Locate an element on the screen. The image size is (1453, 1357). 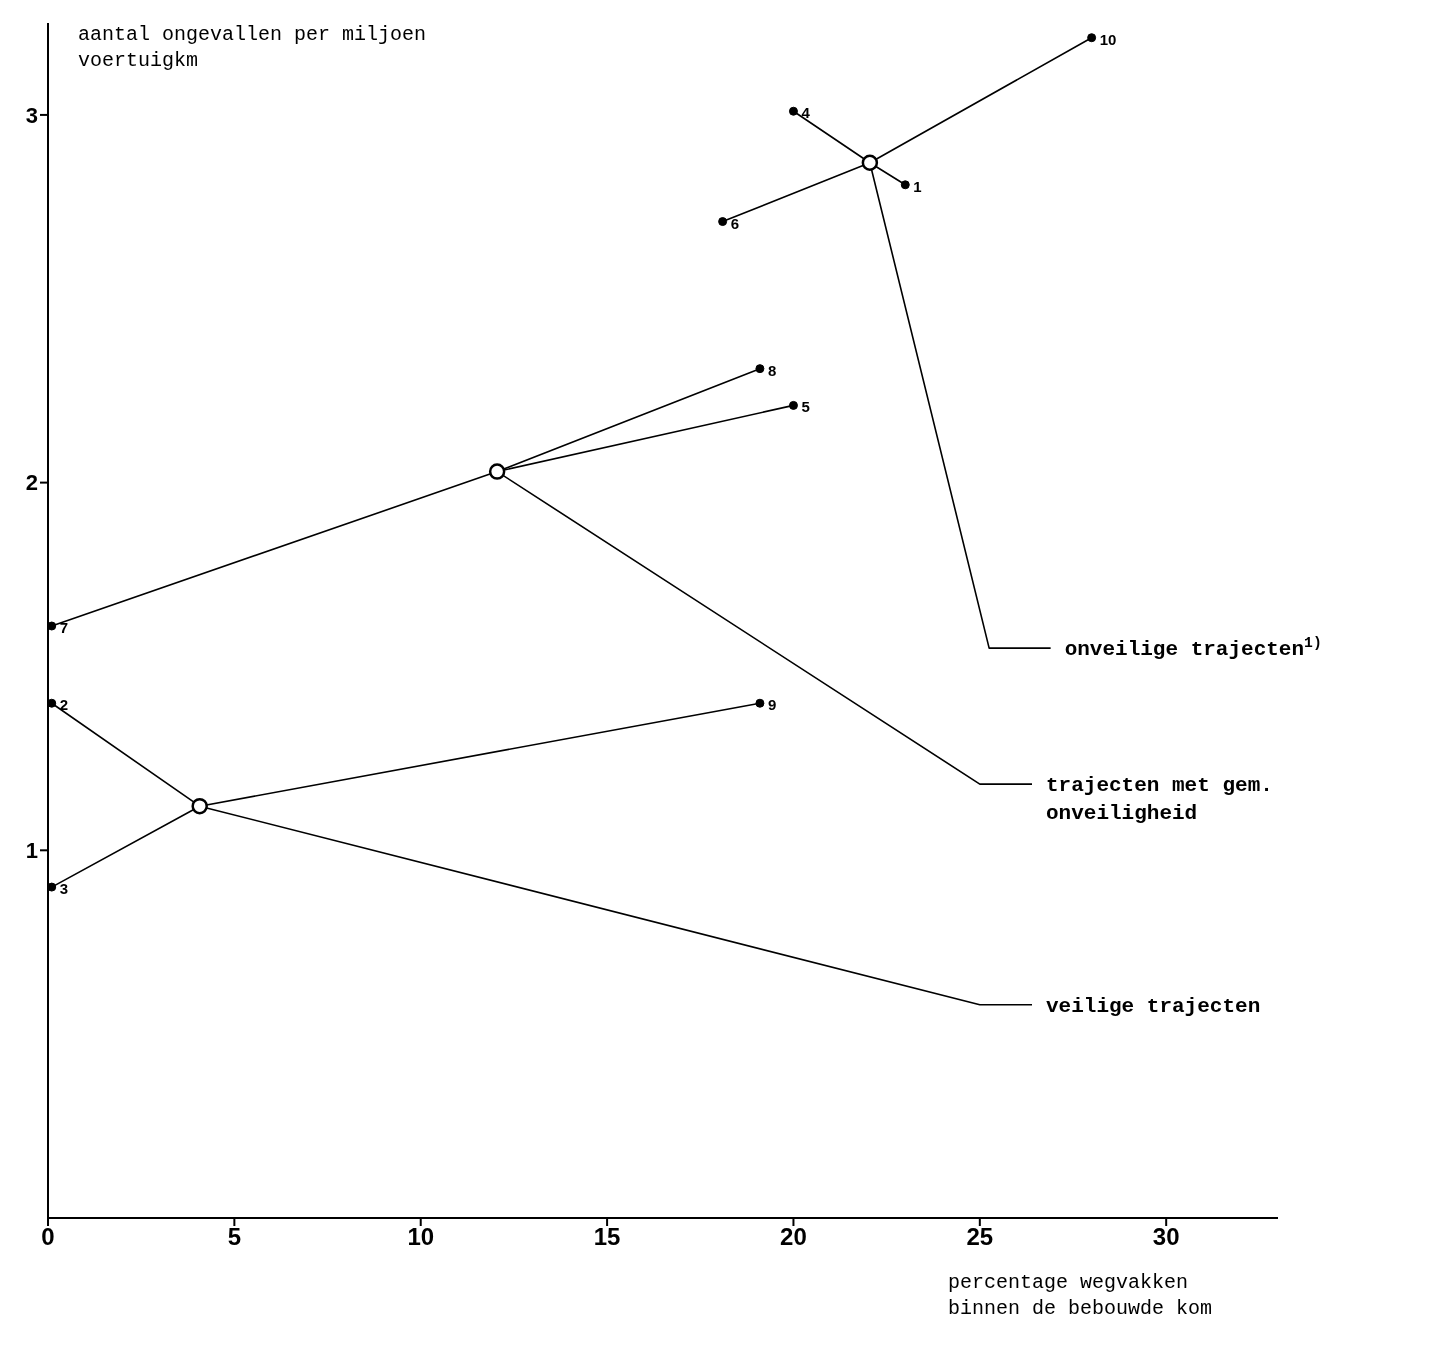
annotation: 2 is located at coordinates (64, 705).